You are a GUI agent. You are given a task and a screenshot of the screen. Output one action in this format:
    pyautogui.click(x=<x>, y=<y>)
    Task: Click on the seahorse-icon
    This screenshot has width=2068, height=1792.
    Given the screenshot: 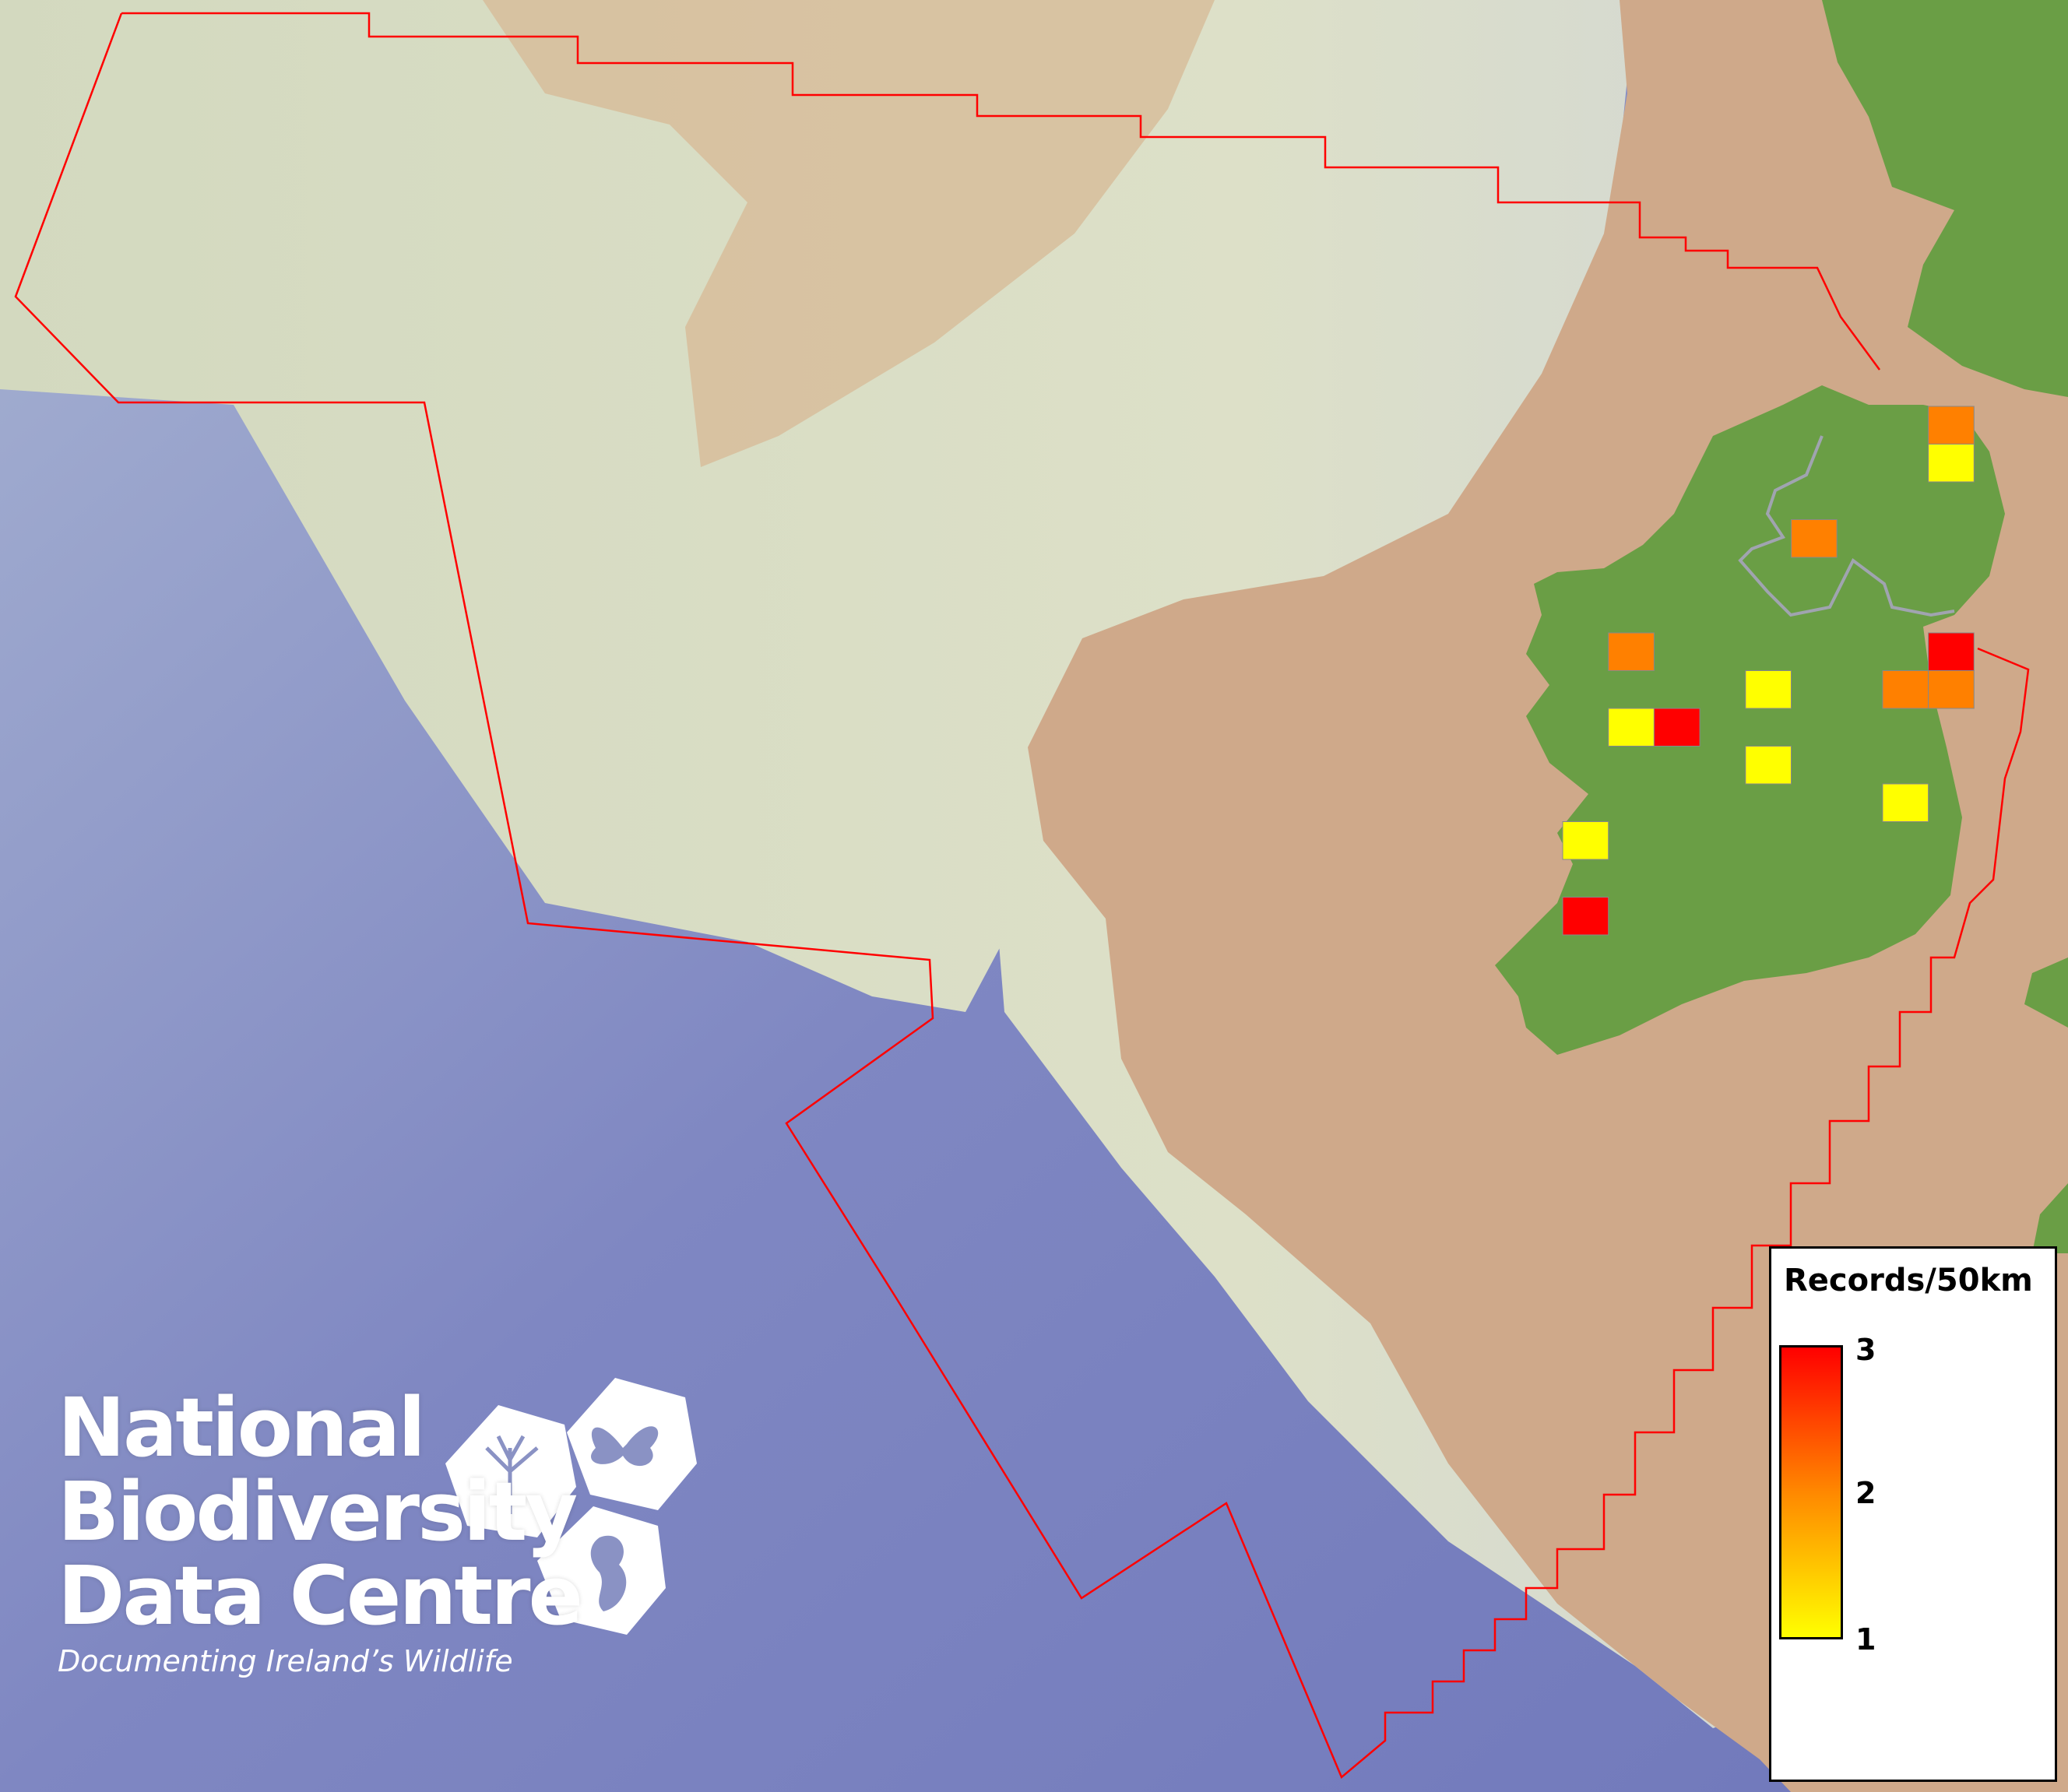 What is the action you would take?
    pyautogui.click(x=608, y=1573)
    